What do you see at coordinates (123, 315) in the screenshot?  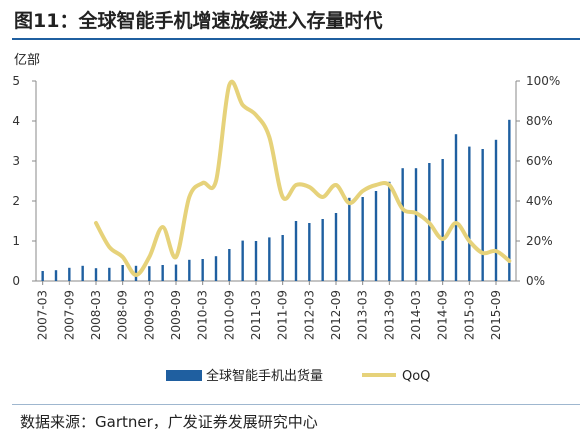 I see `x-tick-label: 2008-09` at bounding box center [123, 315].